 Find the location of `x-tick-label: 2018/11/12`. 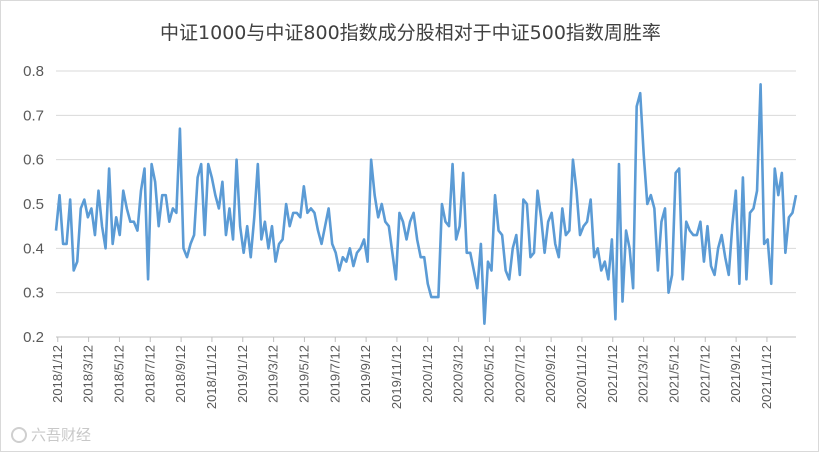

x-tick-label: 2018/11/12 is located at coordinates (211, 377).